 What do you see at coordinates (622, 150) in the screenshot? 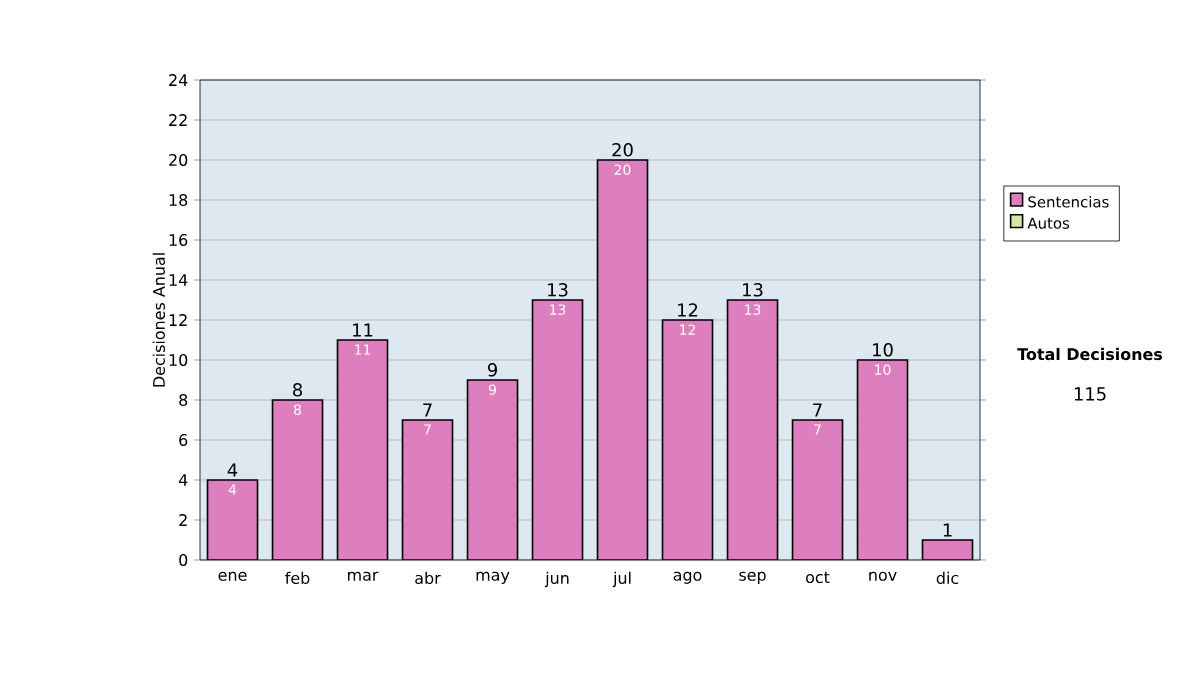
I see `total-label: 20` at bounding box center [622, 150].